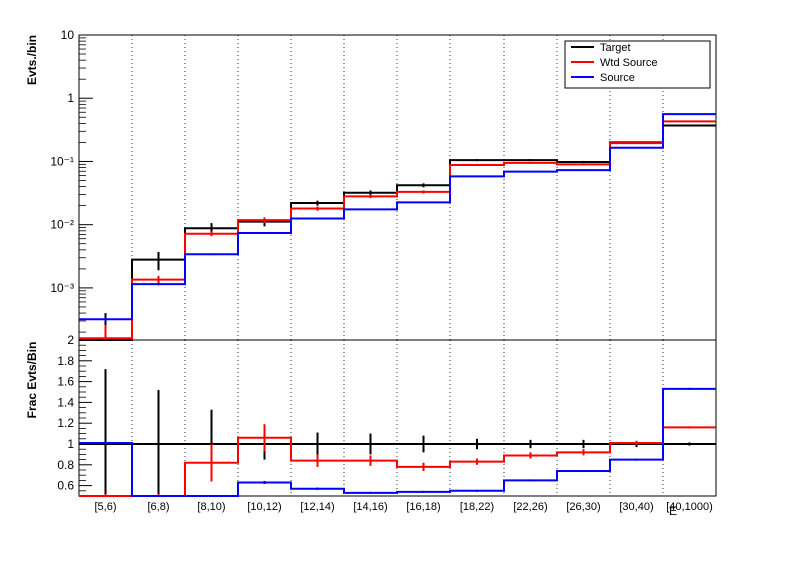 The width and height of the screenshot is (796, 572). I want to click on top-tick-label: 10⁻², so click(62, 225).